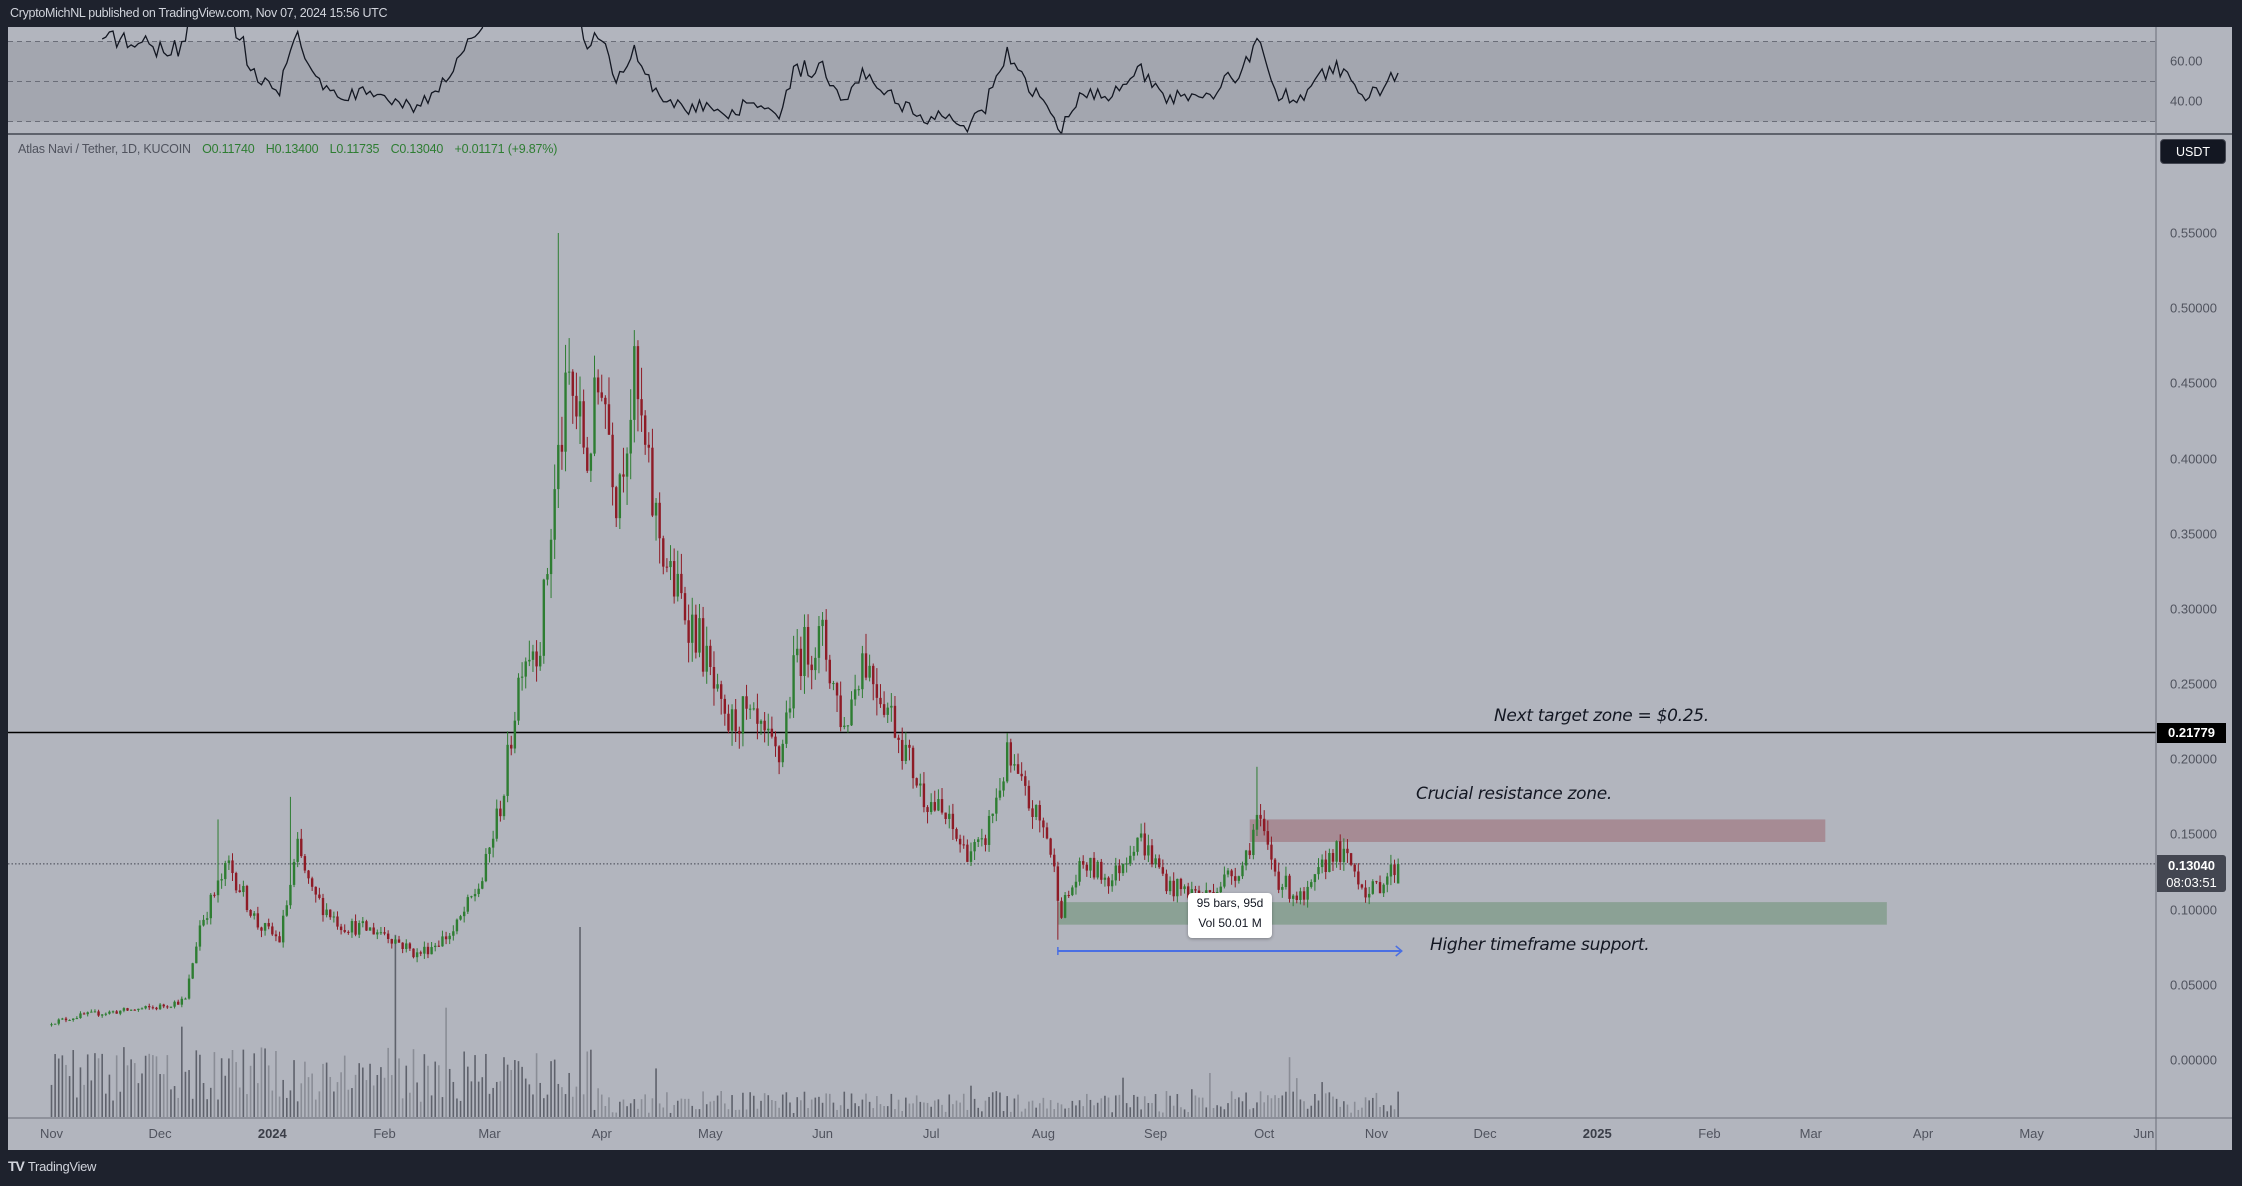  Describe the element at coordinates (1514, 794) in the screenshot. I see `resistance-note: Crucial resistance zone.` at that location.